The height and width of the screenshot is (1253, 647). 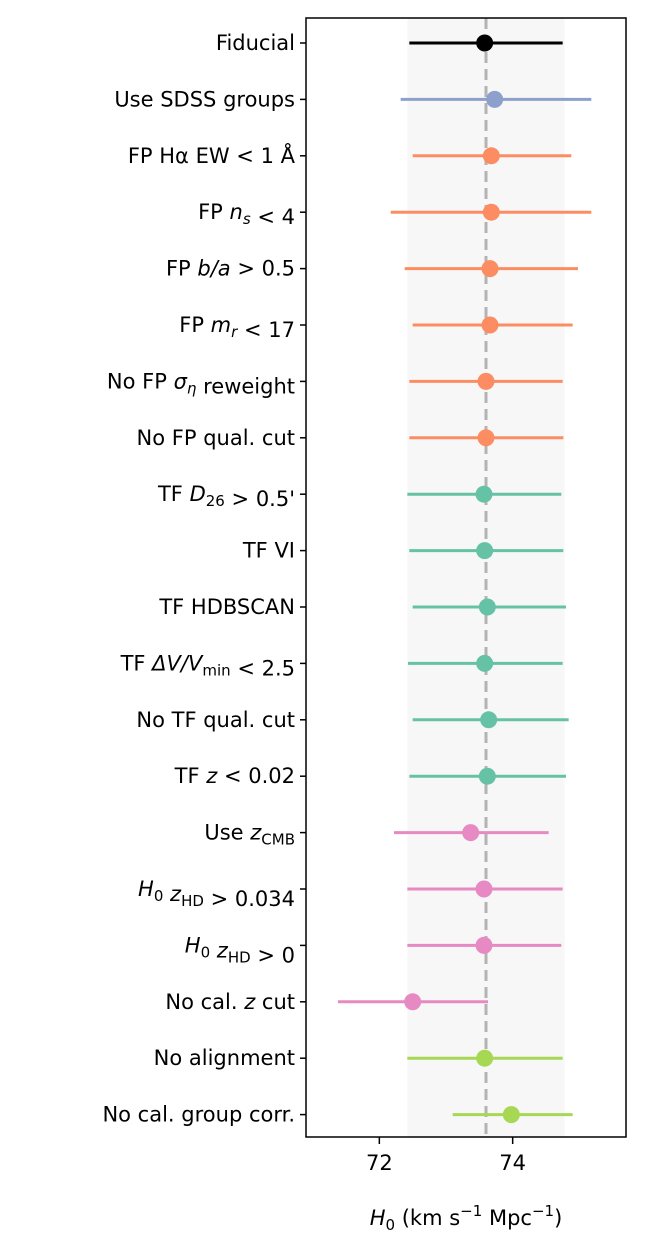 I want to click on y-tick-label: TF z < 0.02, so click(x=234, y=776).